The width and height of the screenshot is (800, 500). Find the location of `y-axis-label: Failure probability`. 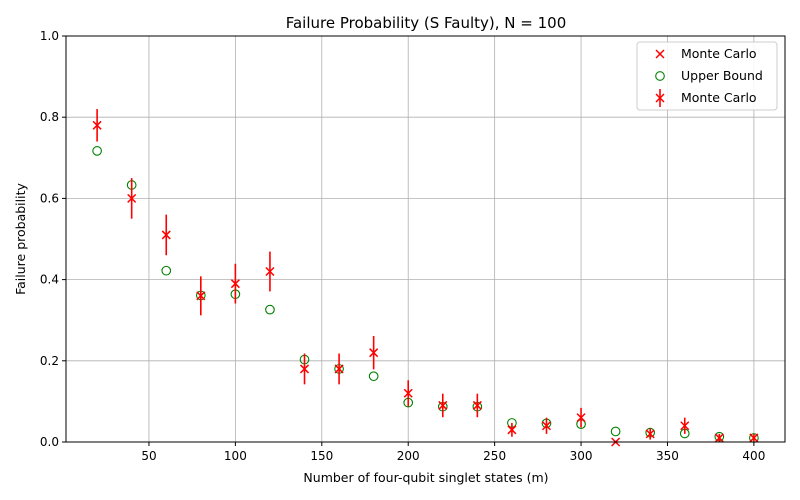

y-axis-label: Failure probability is located at coordinates (20, 239).